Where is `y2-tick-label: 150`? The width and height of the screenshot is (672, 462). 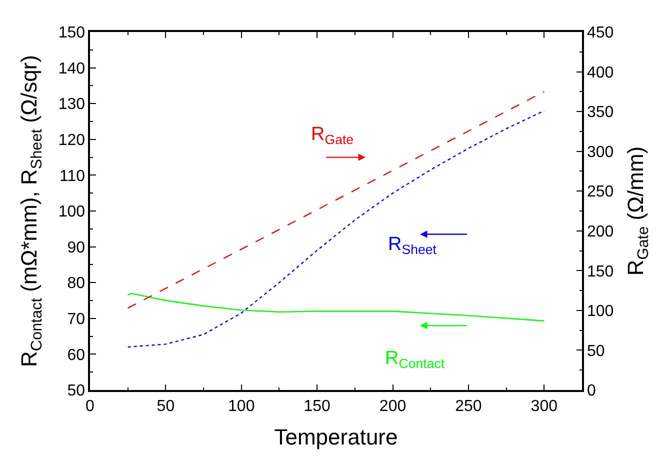
y2-tick-label: 150 is located at coordinates (600, 271).